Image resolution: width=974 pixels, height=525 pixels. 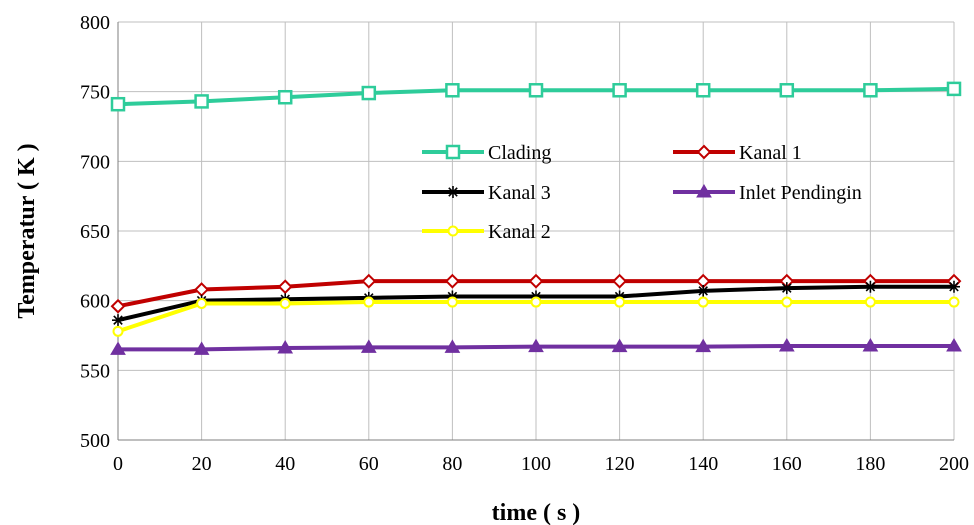 What do you see at coordinates (202, 464) in the screenshot?
I see `x-tick-label: 20` at bounding box center [202, 464].